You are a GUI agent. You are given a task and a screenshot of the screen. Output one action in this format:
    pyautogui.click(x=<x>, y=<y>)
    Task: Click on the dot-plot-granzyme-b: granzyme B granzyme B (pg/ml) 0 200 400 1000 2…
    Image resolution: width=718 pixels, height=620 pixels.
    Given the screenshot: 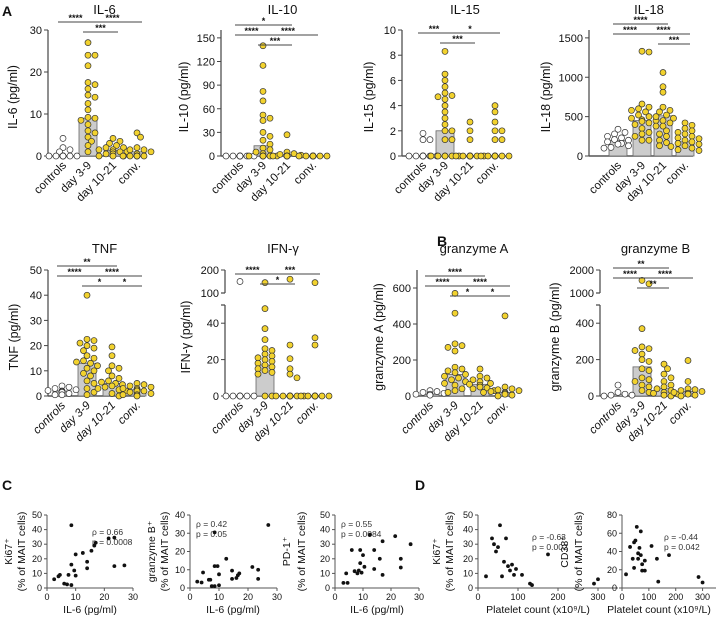 What is the action you would take?
    pyautogui.click(x=627, y=342)
    